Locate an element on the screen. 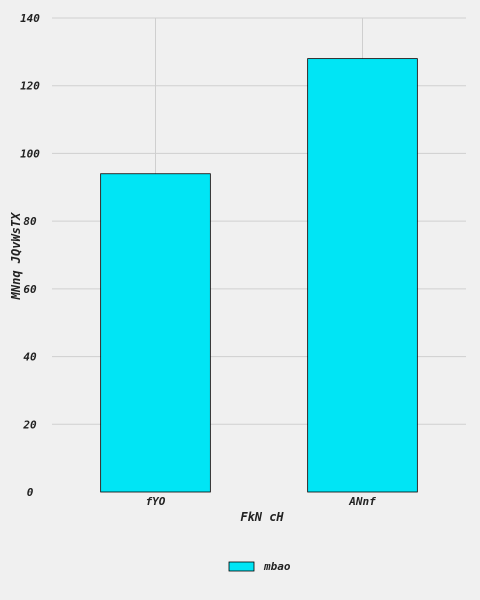 This screenshot has height=600, width=480. legend: mbao is located at coordinates (259, 566).